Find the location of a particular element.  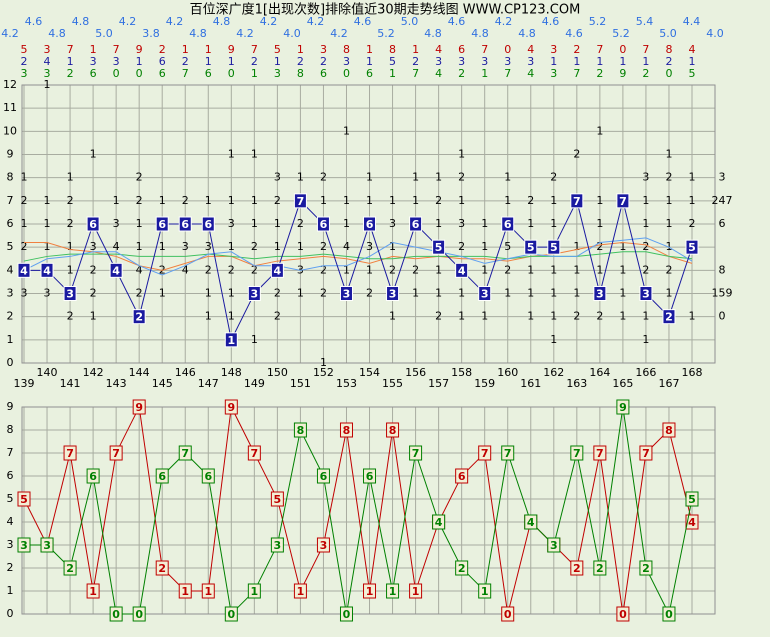

x-tick-label: 146 is located at coordinates (185, 372).